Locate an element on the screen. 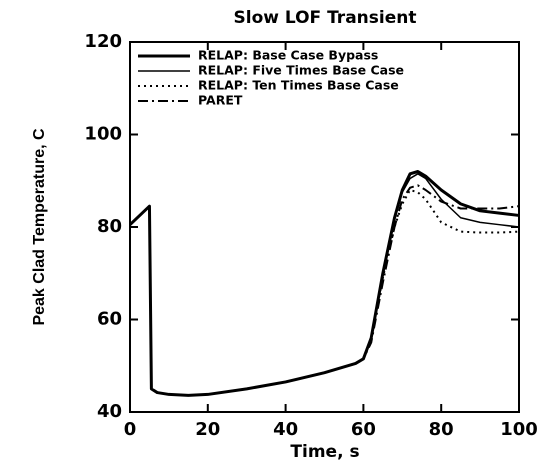 The image size is (547, 462). chart-title: Slow LOF Transient is located at coordinates (325, 18).